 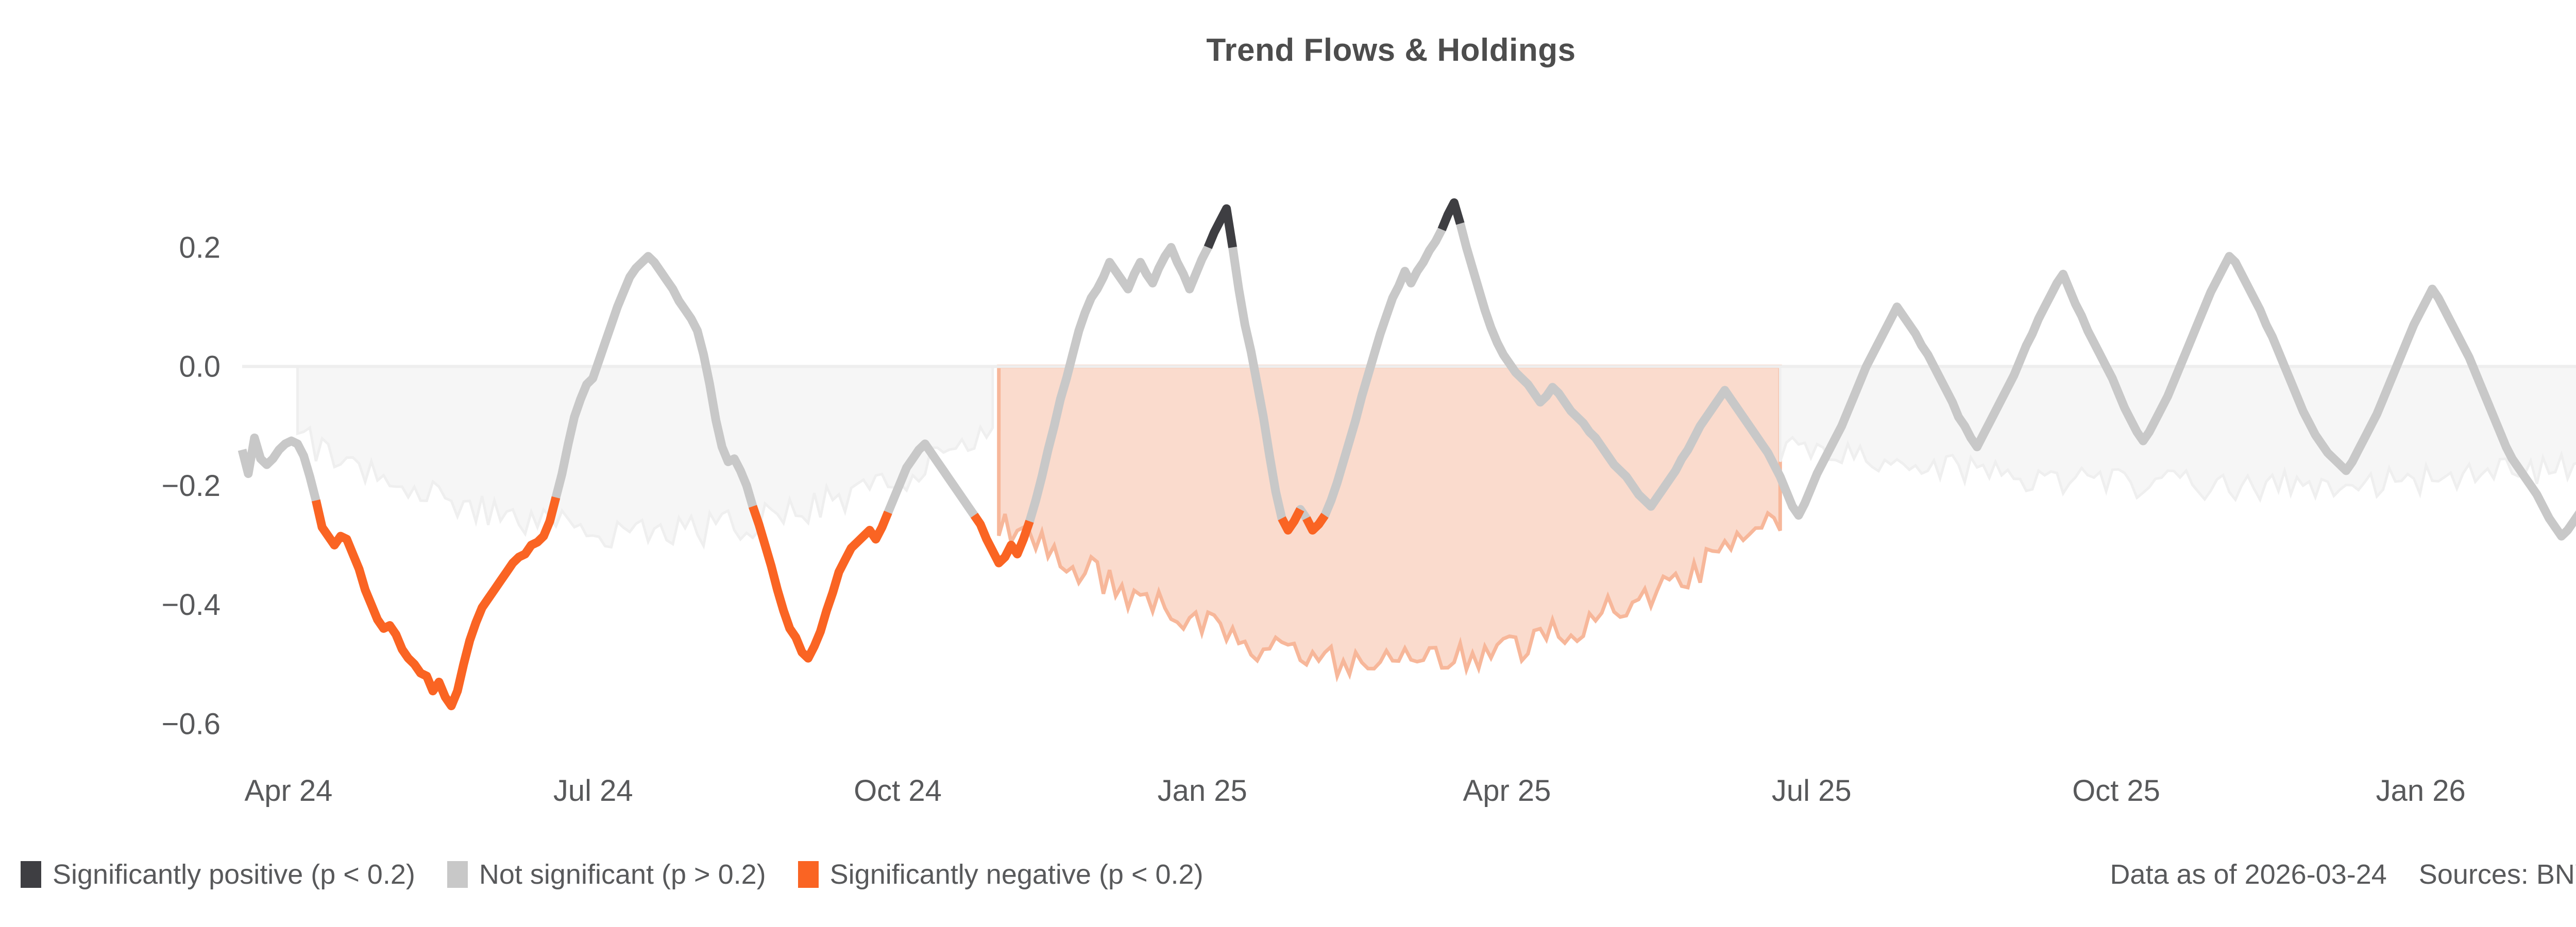 What do you see at coordinates (2421, 791) in the screenshot?
I see `x-tick-label: Jan 26` at bounding box center [2421, 791].